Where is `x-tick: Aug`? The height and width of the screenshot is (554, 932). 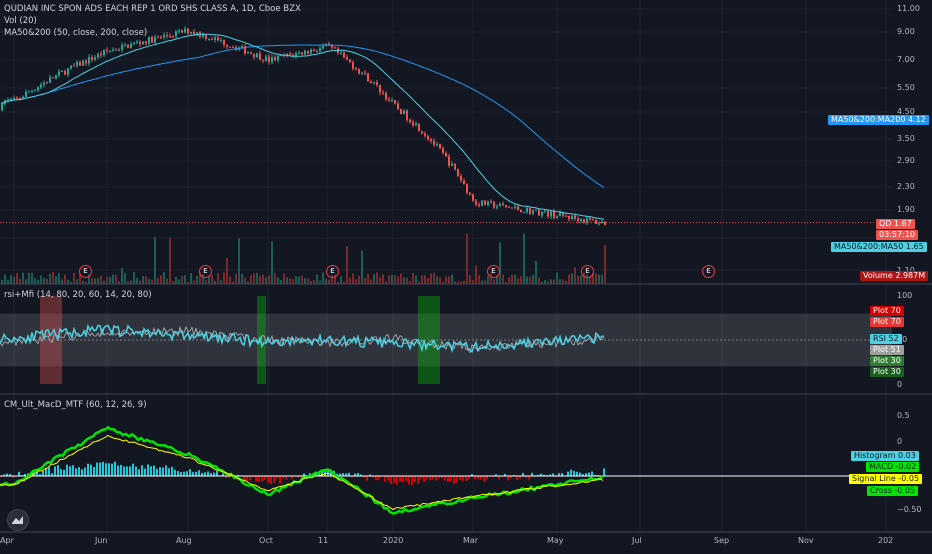
x-tick: Aug is located at coordinates (184, 540).